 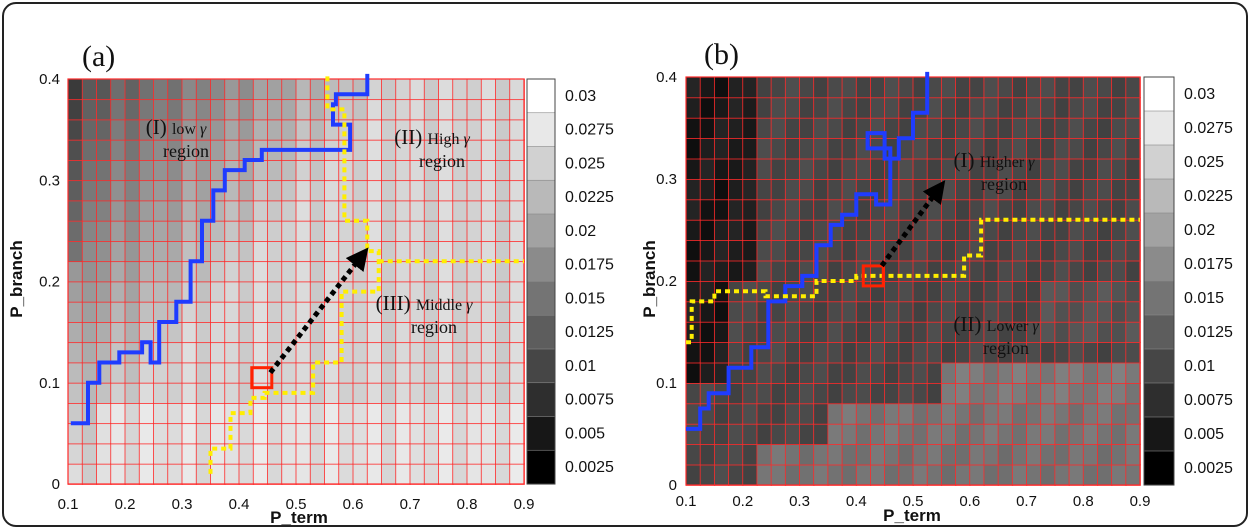 What do you see at coordinates (396, 303) in the screenshot?
I see `region-roman: (III)` at bounding box center [396, 303].